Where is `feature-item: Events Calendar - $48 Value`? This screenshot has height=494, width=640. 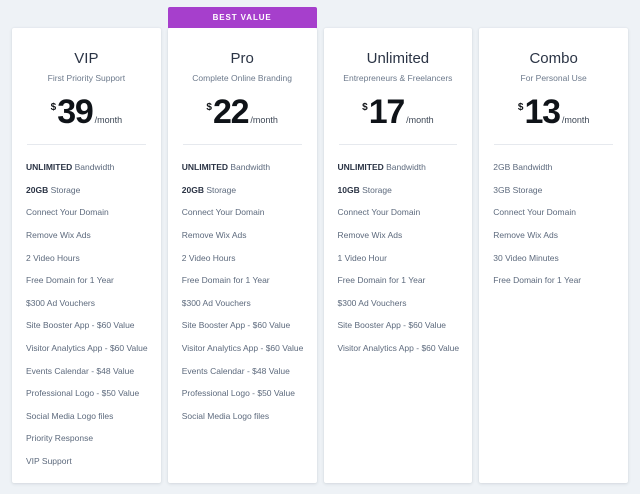 feature-item: Events Calendar - $48 Value is located at coordinates (243, 371).